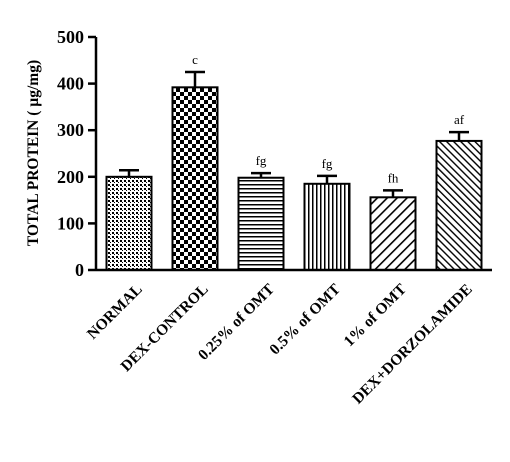 This screenshot has width=510, height=462. What do you see at coordinates (33, 153) in the screenshot?
I see `y-axis-label: TOTAL PROTEIN ( µg/mg)` at bounding box center [33, 153].